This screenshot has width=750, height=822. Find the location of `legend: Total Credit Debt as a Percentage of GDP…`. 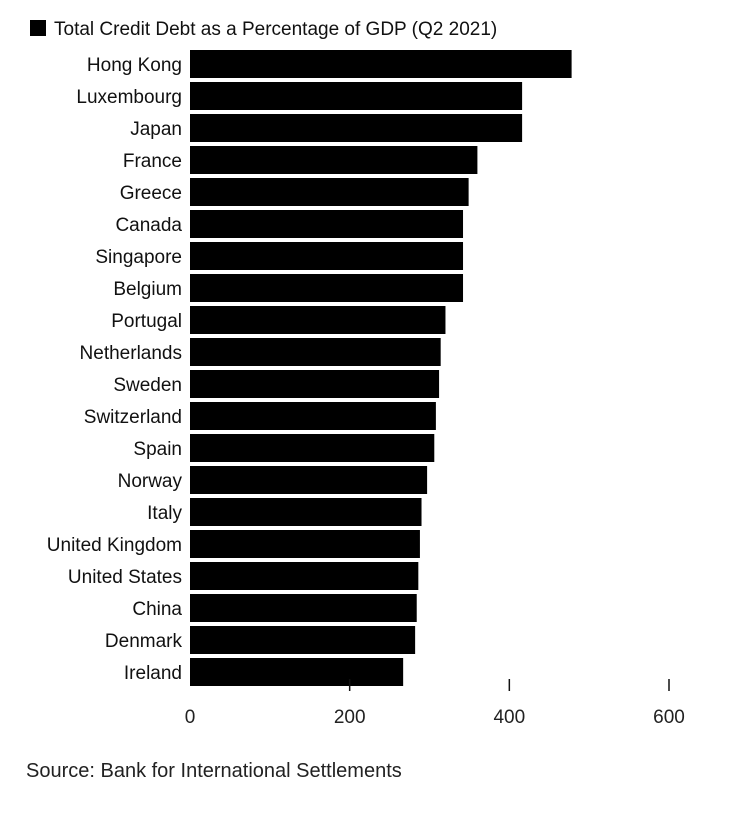

legend: Total Credit Debt as a Percentage of GDP… is located at coordinates (263, 29).